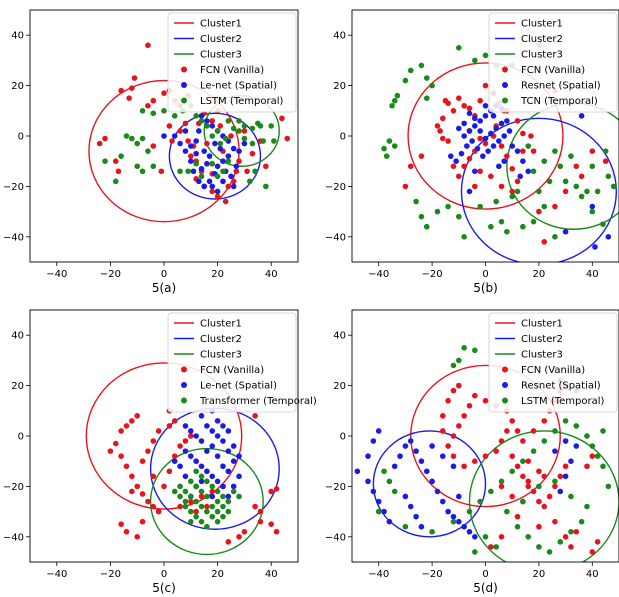 This screenshot has width=619, height=597. Describe the element at coordinates (13, 487) in the screenshot. I see `y-tick-label: −20` at that location.